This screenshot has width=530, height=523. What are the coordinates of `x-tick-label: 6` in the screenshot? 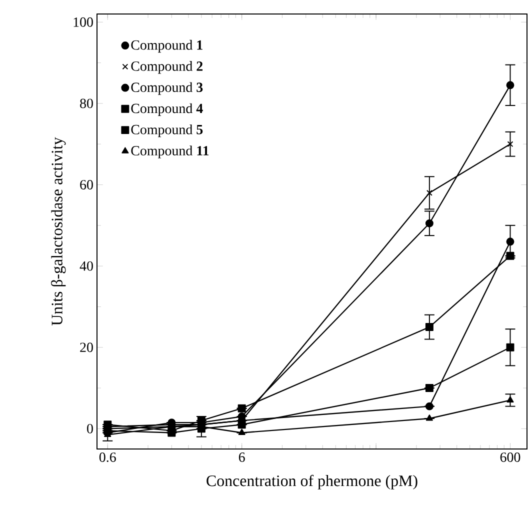 It's located at (241, 457).